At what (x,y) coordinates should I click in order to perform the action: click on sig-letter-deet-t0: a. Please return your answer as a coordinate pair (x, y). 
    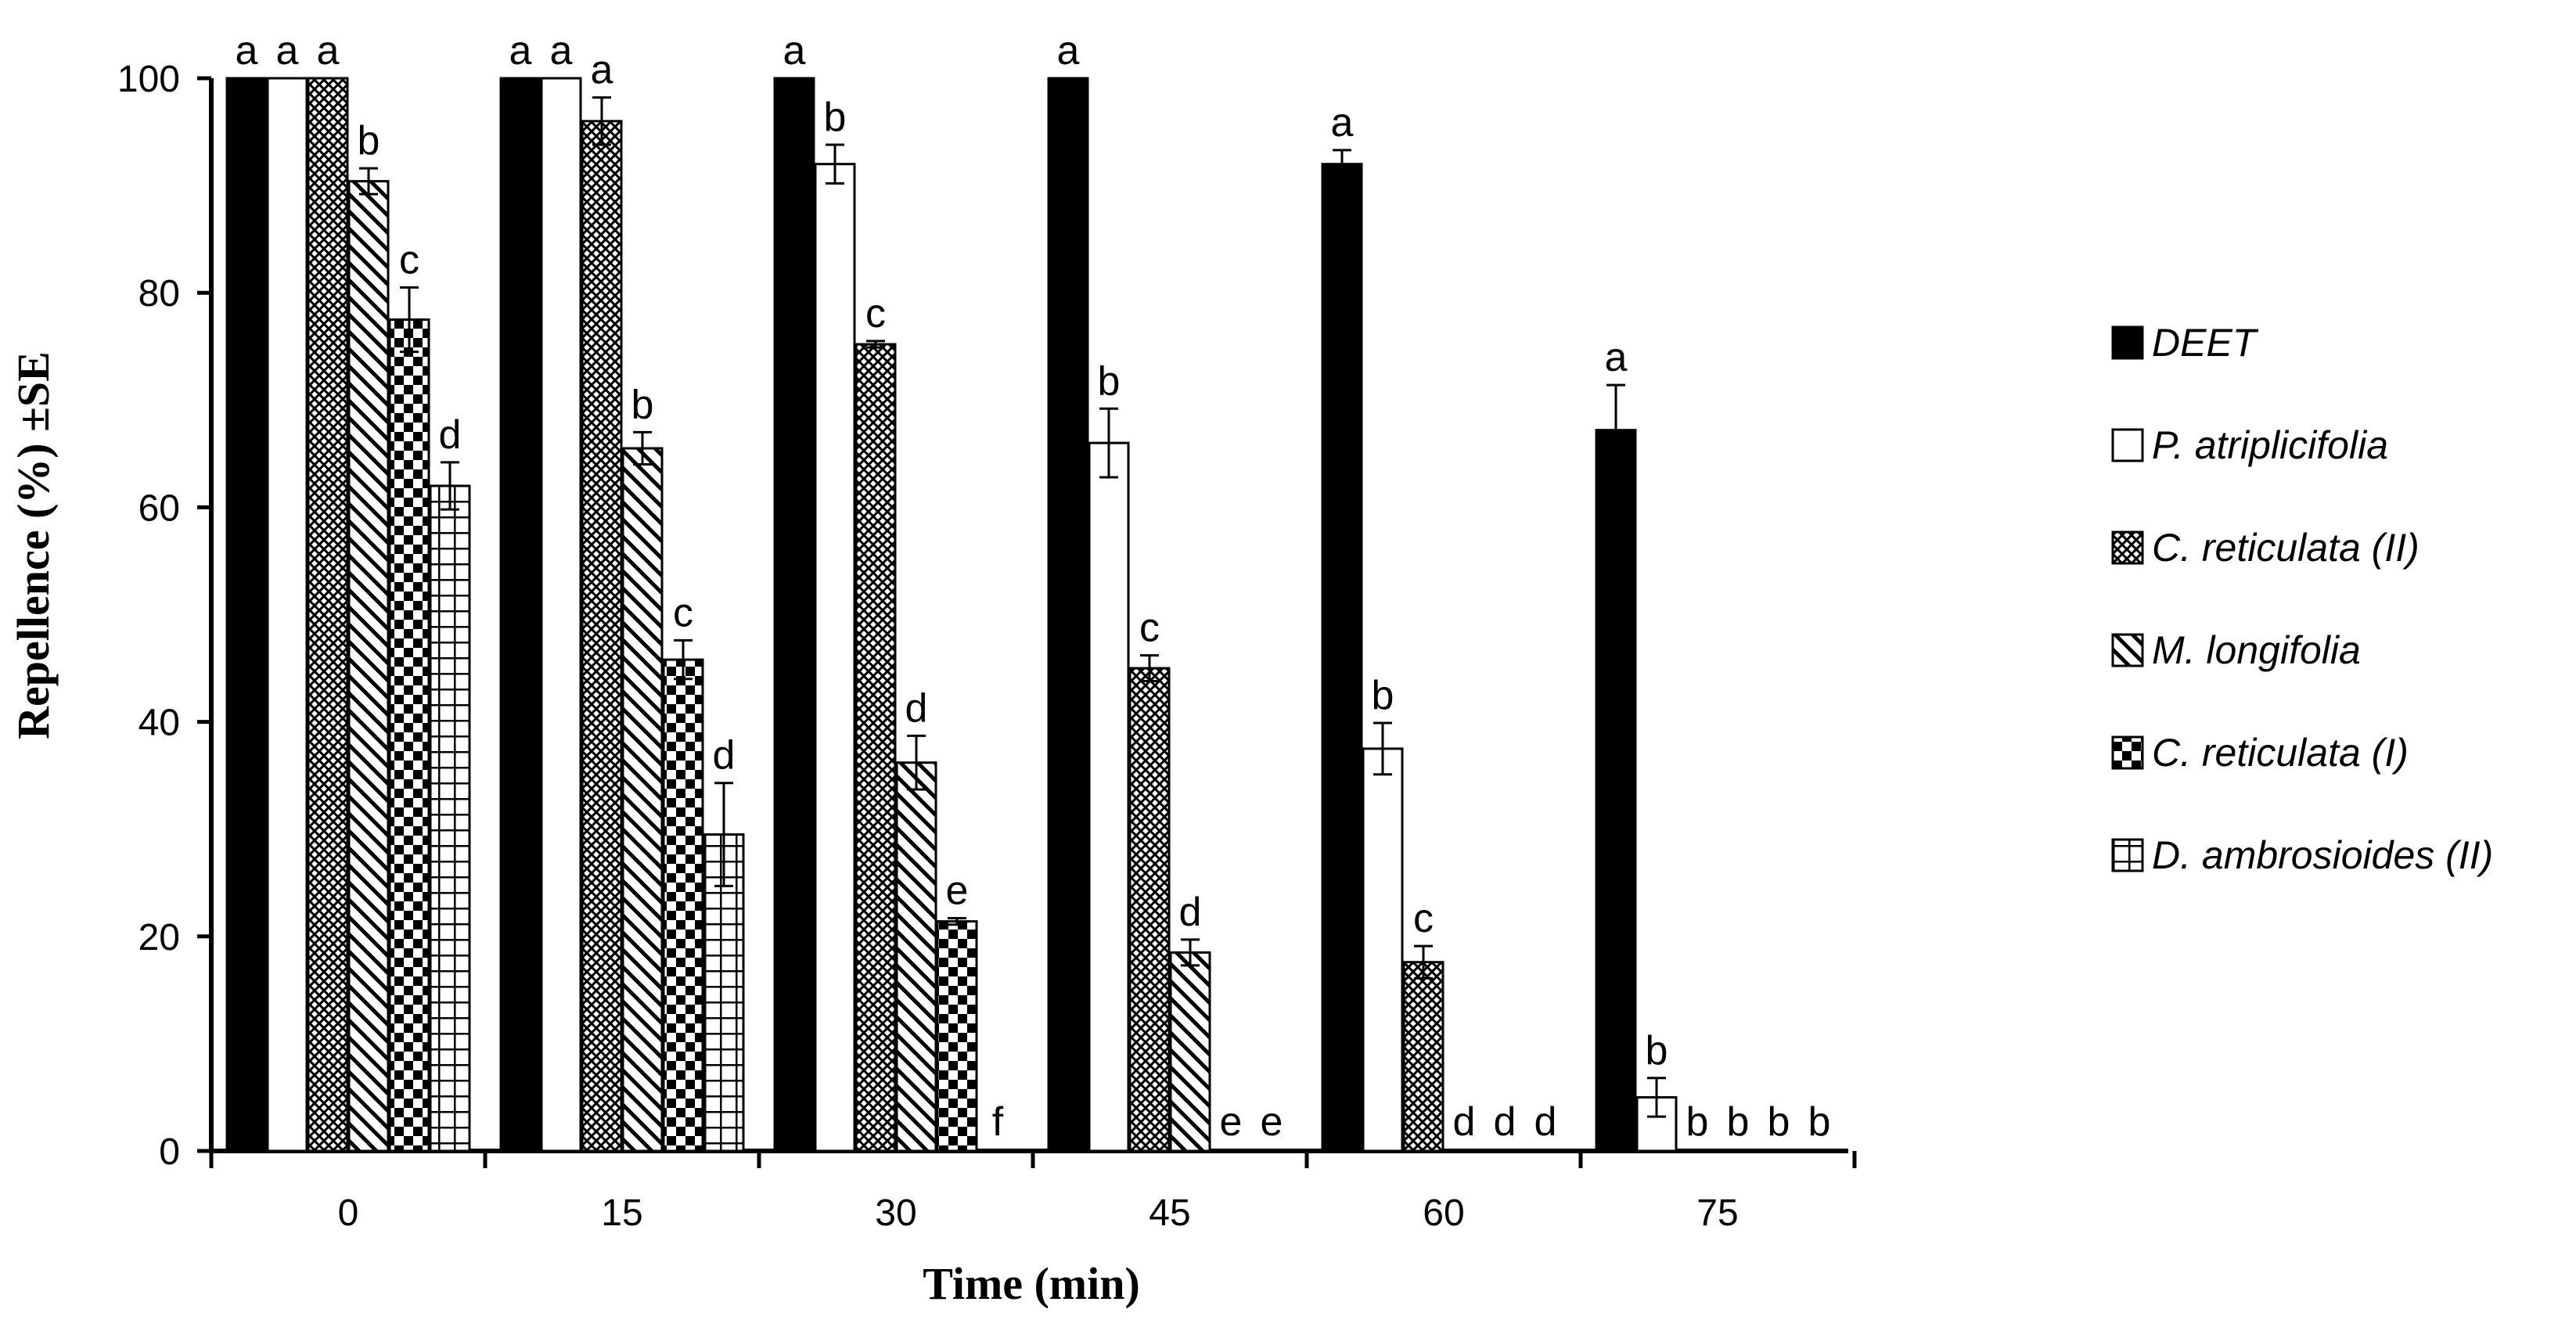
    Looking at the image, I should click on (247, 51).